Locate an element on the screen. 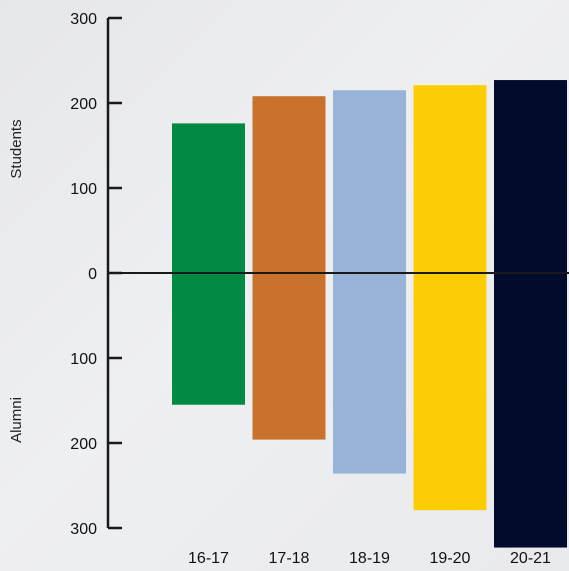 This screenshot has width=569, height=571. x-tick-label: 16-17 is located at coordinates (208, 558).